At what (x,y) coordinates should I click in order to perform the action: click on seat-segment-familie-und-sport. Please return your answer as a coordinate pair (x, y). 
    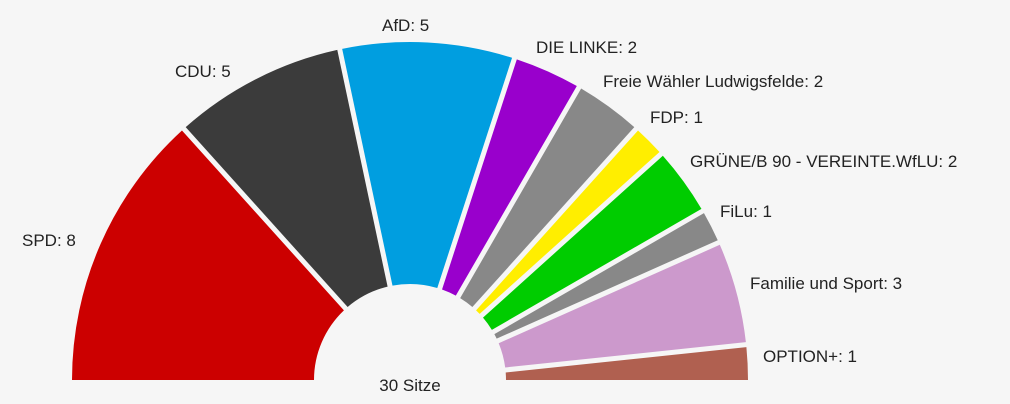
    Looking at the image, I should click on (622, 306).